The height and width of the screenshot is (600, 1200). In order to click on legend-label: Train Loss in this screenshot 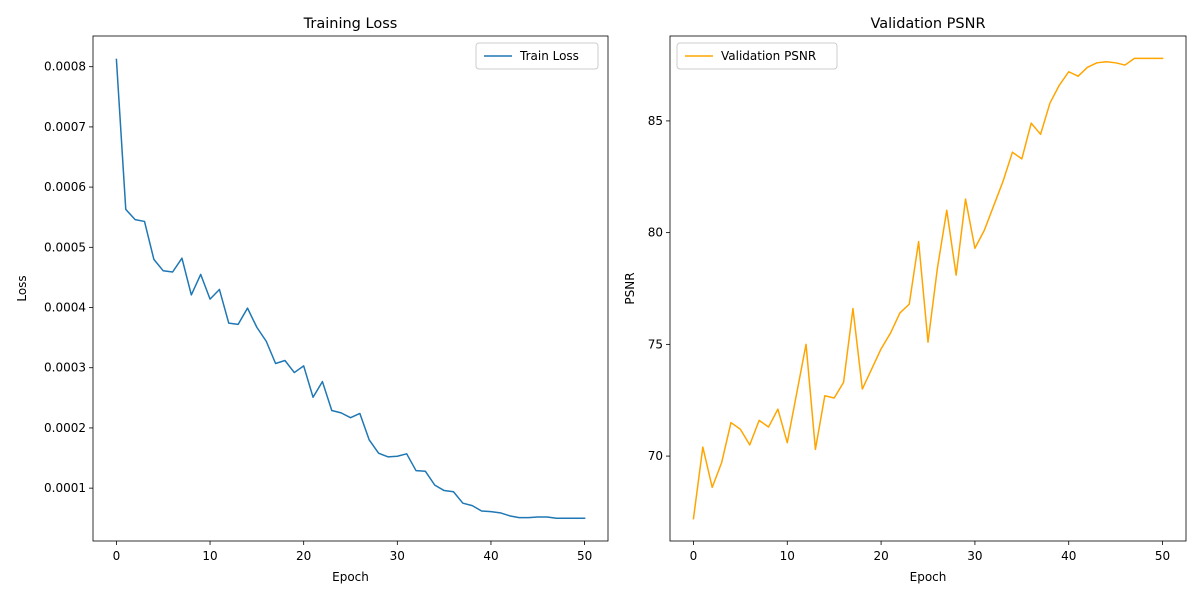, I will do `click(549, 56)`.